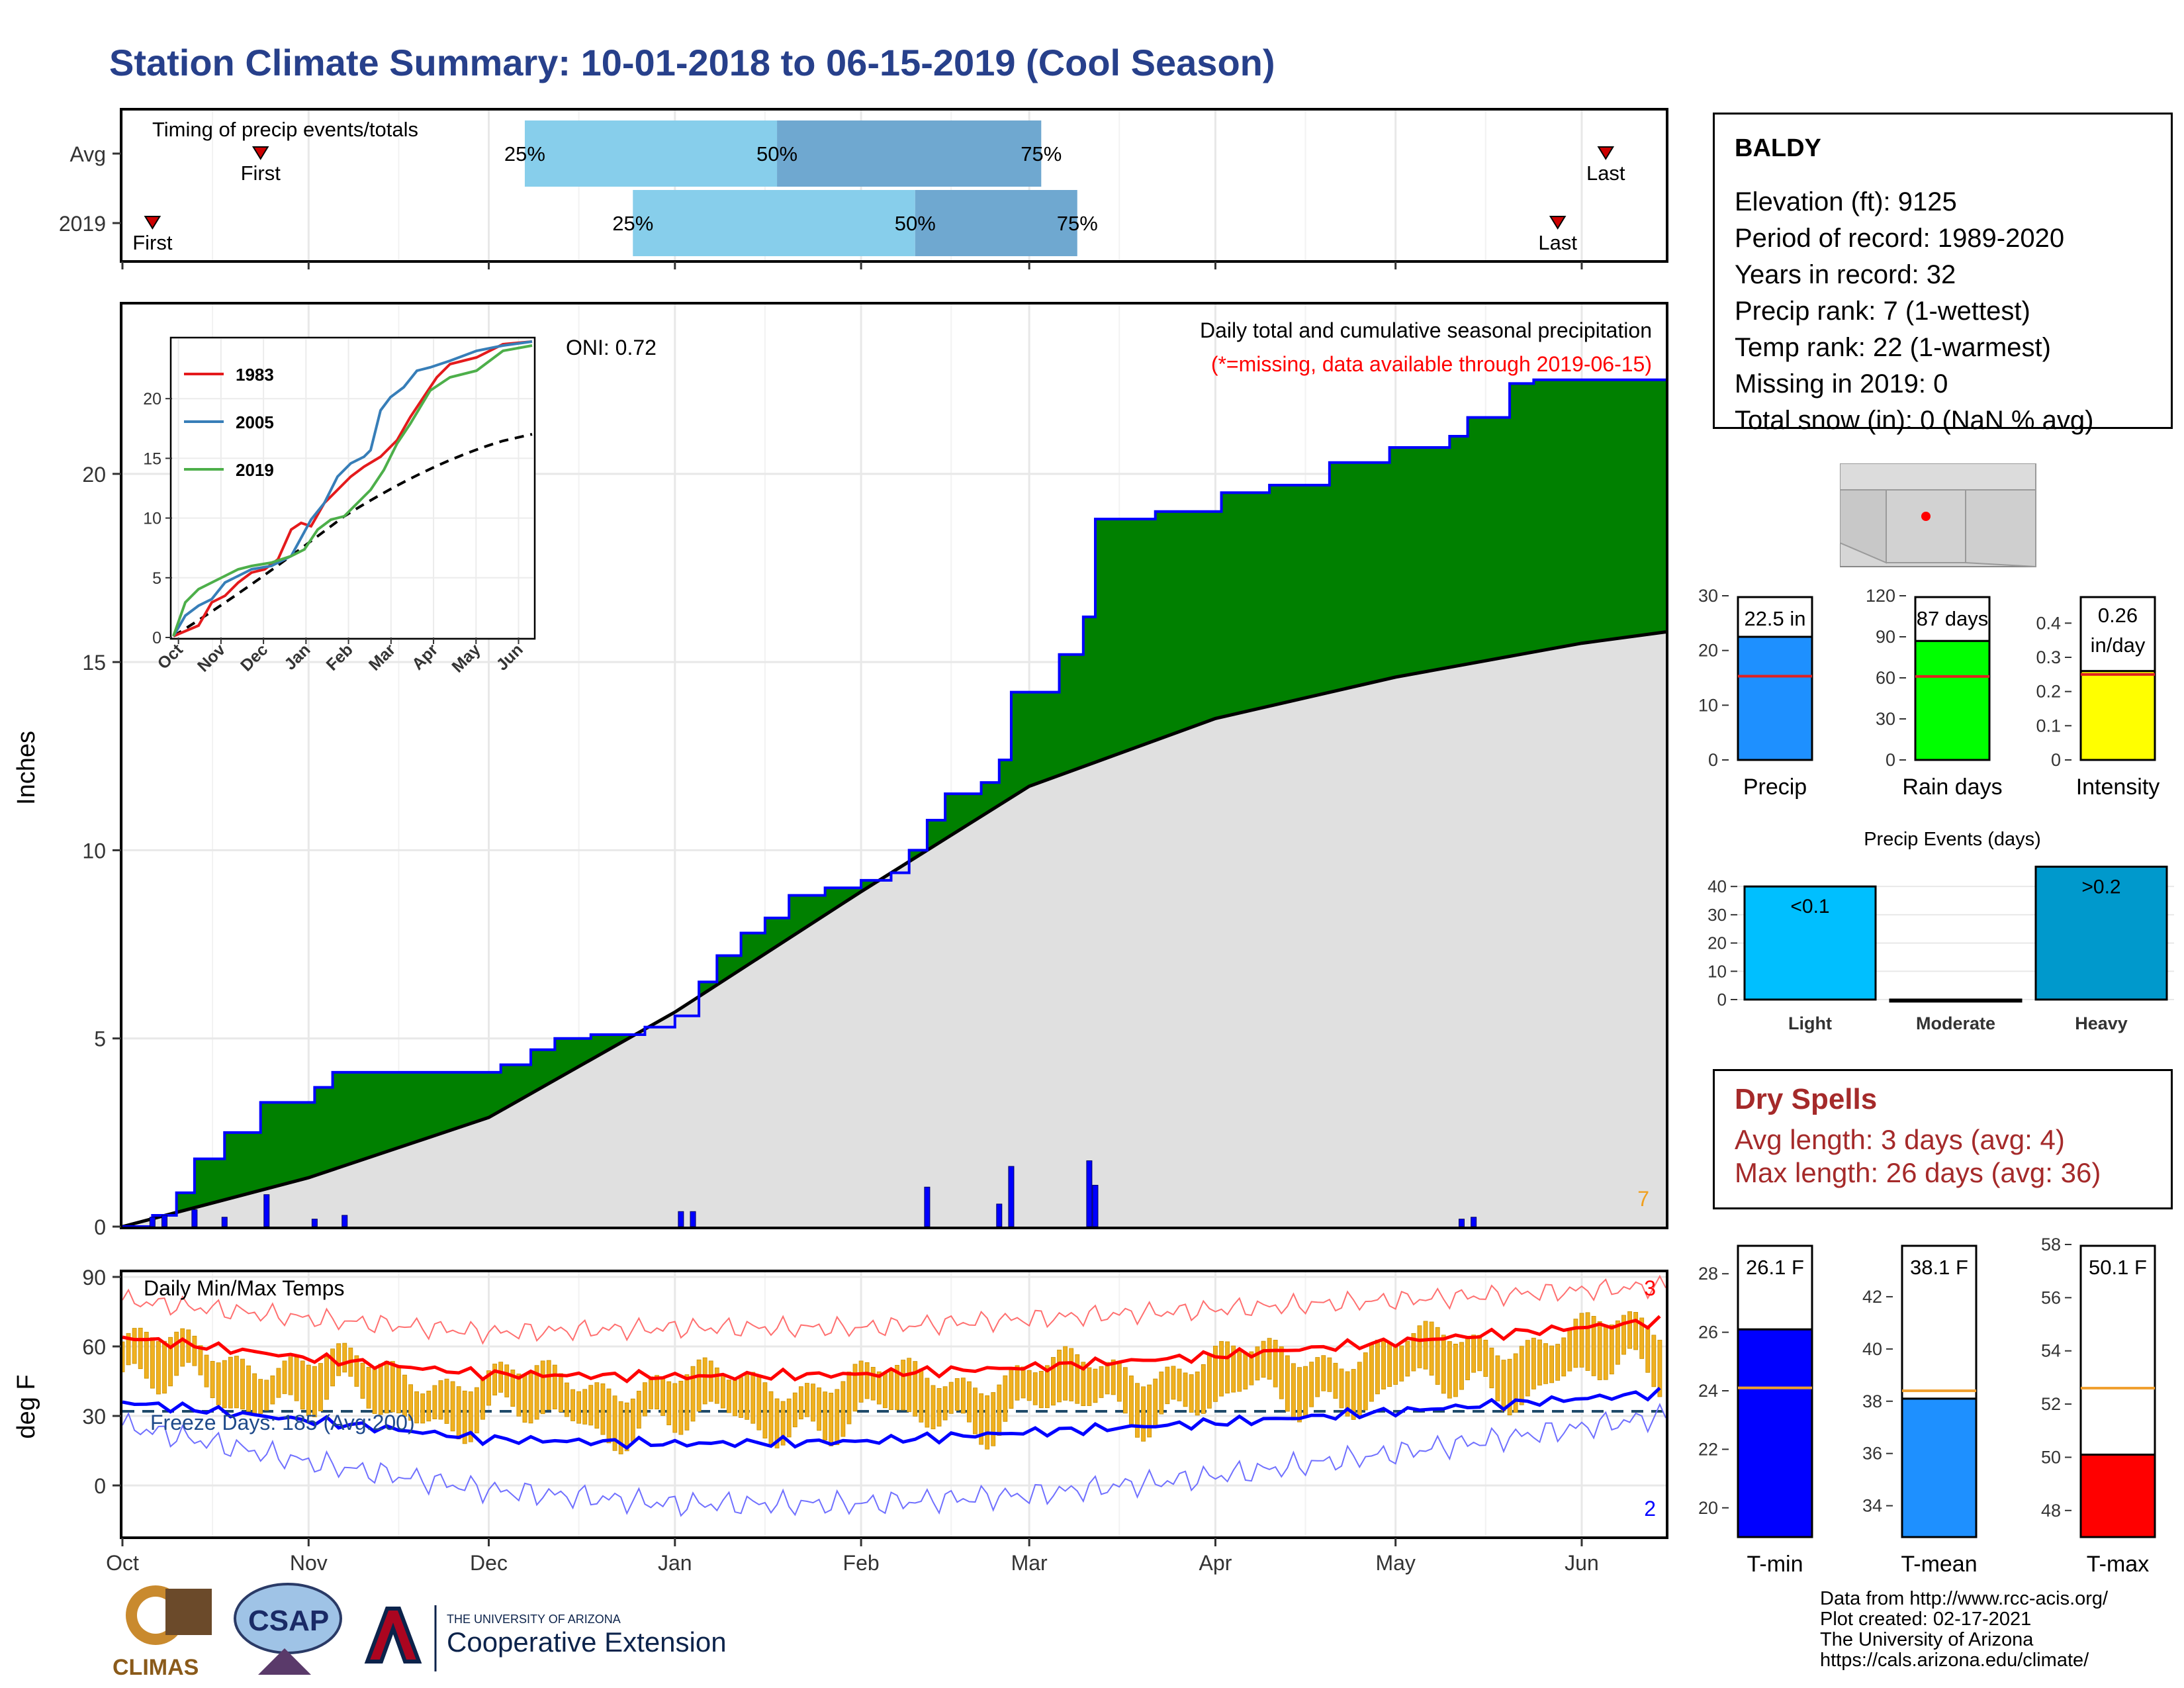 This screenshot has height=1688, width=2184. What do you see at coordinates (1708, 1332) in the screenshot?
I see `temp-min-y-tick-label: 26` at bounding box center [1708, 1332].